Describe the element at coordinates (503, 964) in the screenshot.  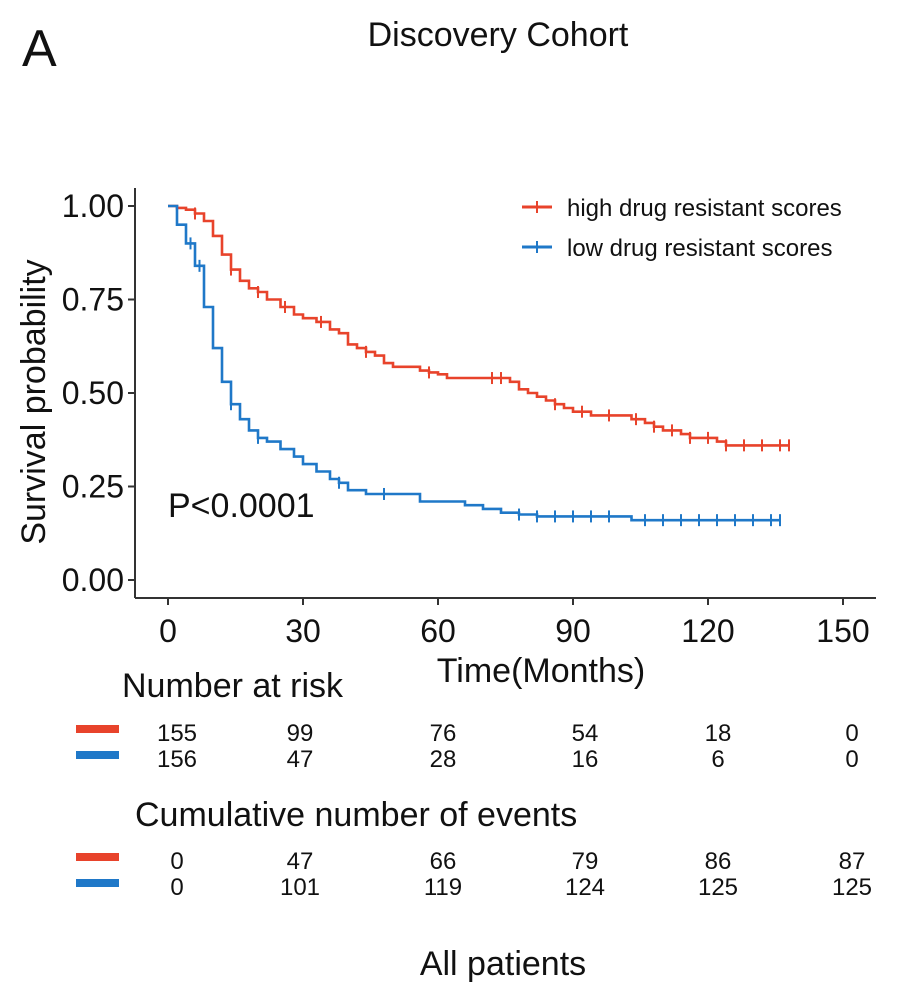
I see `figure-caption: All patients` at that location.